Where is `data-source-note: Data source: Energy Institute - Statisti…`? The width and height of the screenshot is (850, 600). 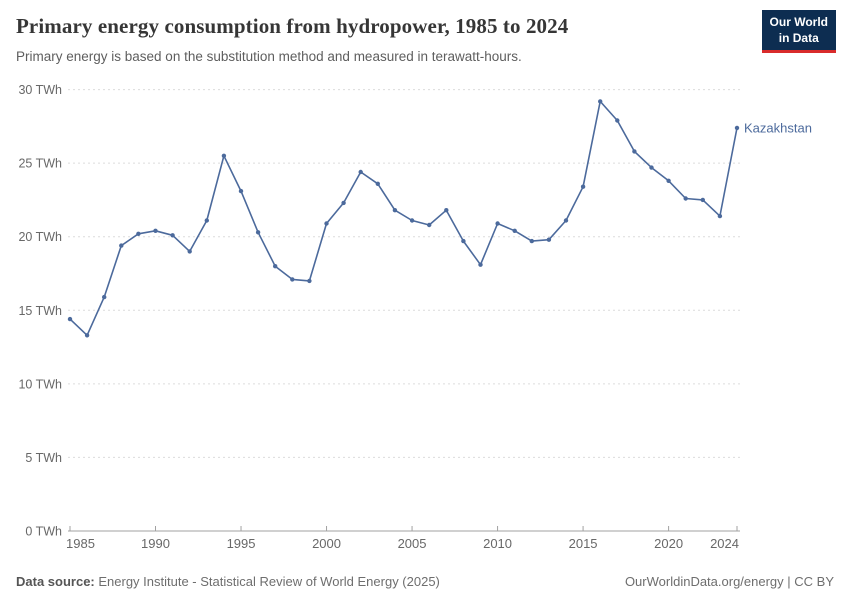 data-source-note: Data source: Energy Institute - Statisti… is located at coordinates (228, 581).